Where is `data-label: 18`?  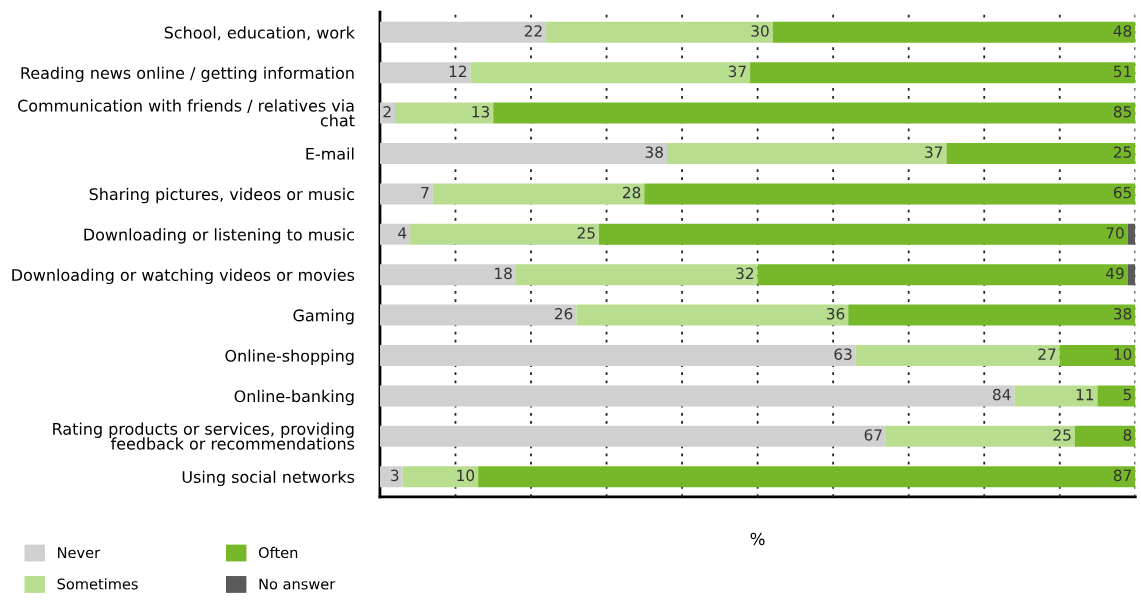
data-label: 18 is located at coordinates (503, 273).